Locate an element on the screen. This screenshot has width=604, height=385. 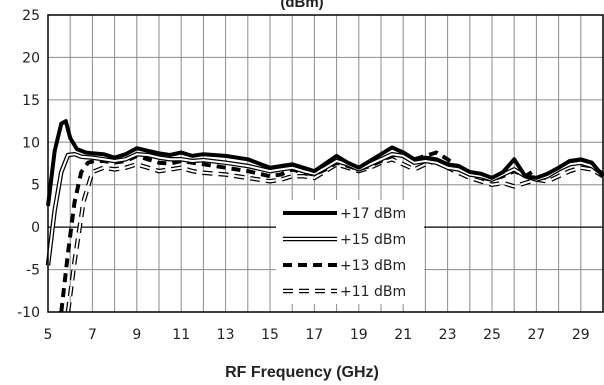
legend: +17 dBm +15 dBm +13 dBm +11 dBm is located at coordinates (350, 252).